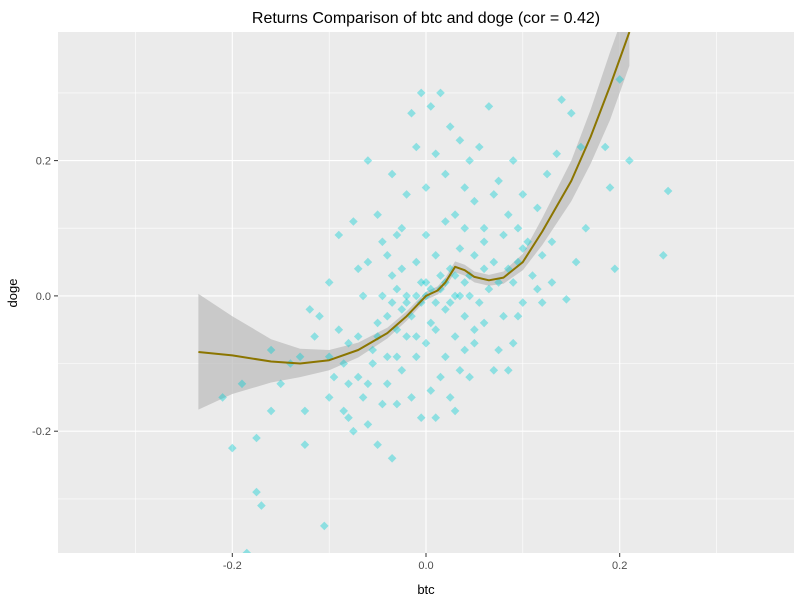 The image size is (800, 600). Describe the element at coordinates (41, 432) in the screenshot. I see `y-tick-label: -0.2` at that location.